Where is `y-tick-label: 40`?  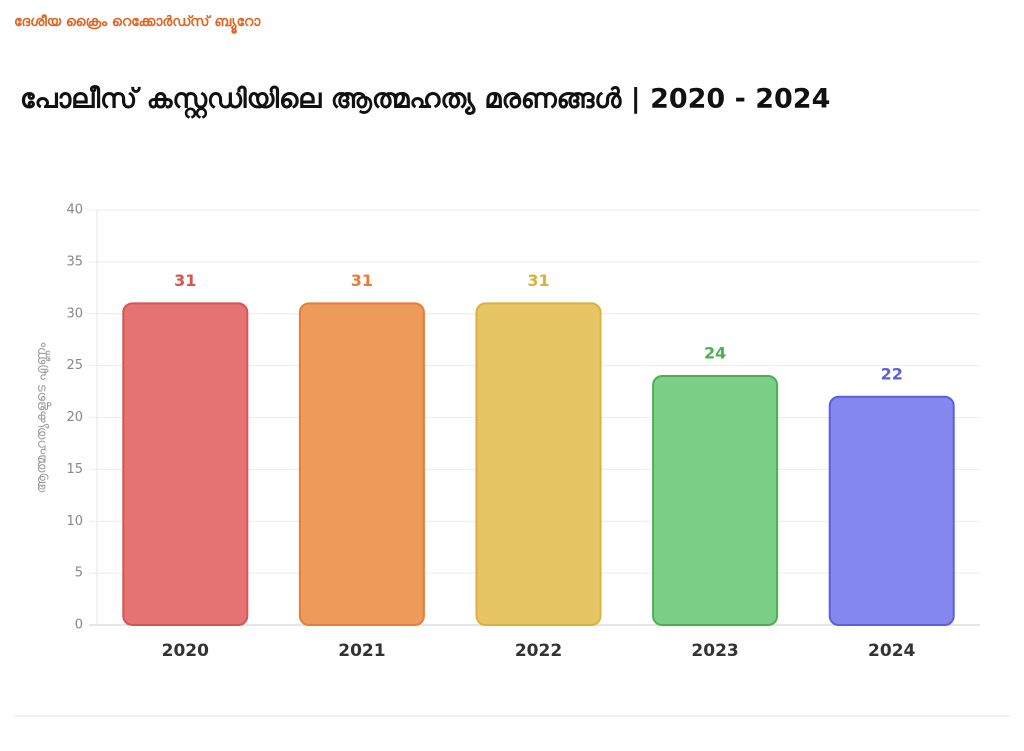
y-tick-label: 40 is located at coordinates (74, 210).